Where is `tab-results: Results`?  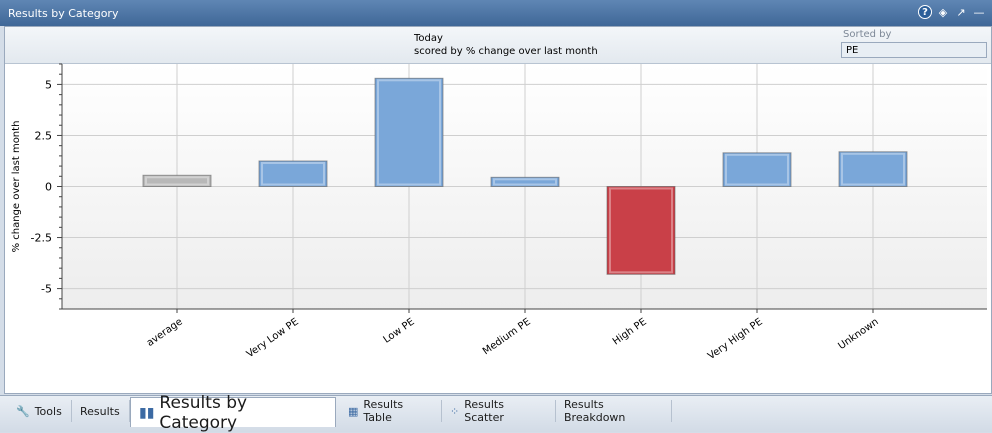 tab-results: Results is located at coordinates (101, 411).